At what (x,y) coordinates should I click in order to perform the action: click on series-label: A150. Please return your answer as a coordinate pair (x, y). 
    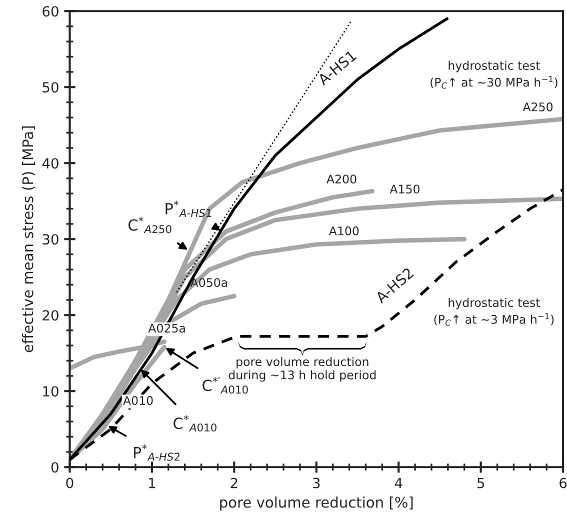
    Looking at the image, I should click on (405, 189).